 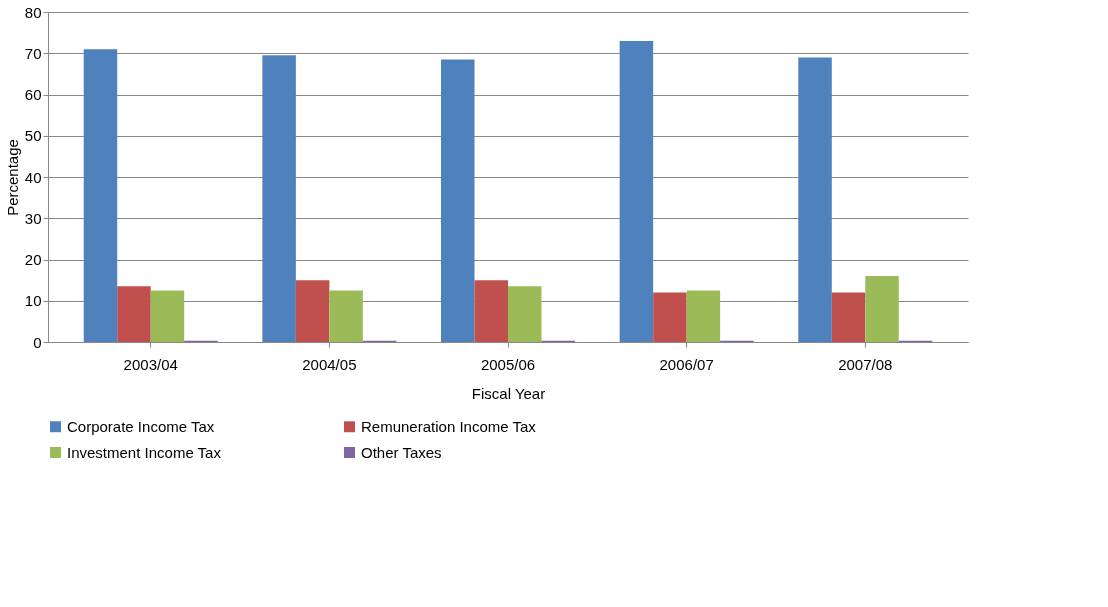 I want to click on y-tick-label: 70, so click(x=33, y=53).